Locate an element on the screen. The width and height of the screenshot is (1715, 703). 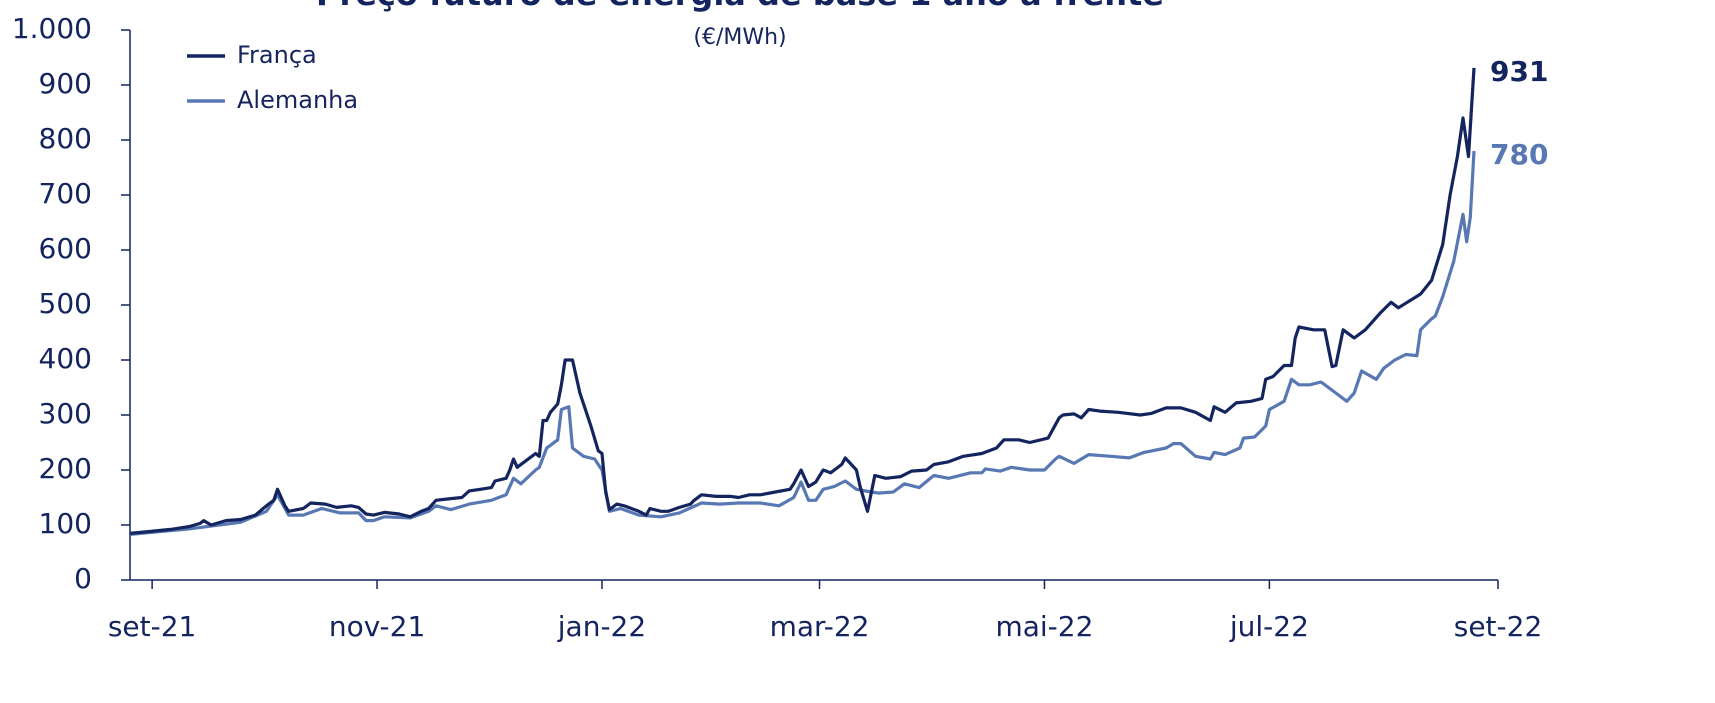
x-tick-label: jul-22 is located at coordinates (1269, 626).